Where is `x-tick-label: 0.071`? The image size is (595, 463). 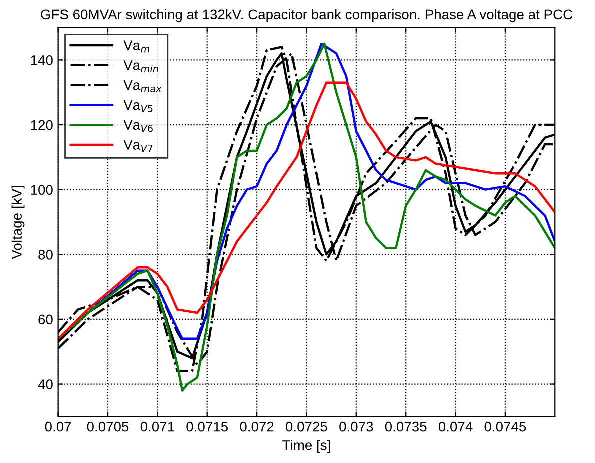
x-tick-label: 0.071 is located at coordinates (157, 427).